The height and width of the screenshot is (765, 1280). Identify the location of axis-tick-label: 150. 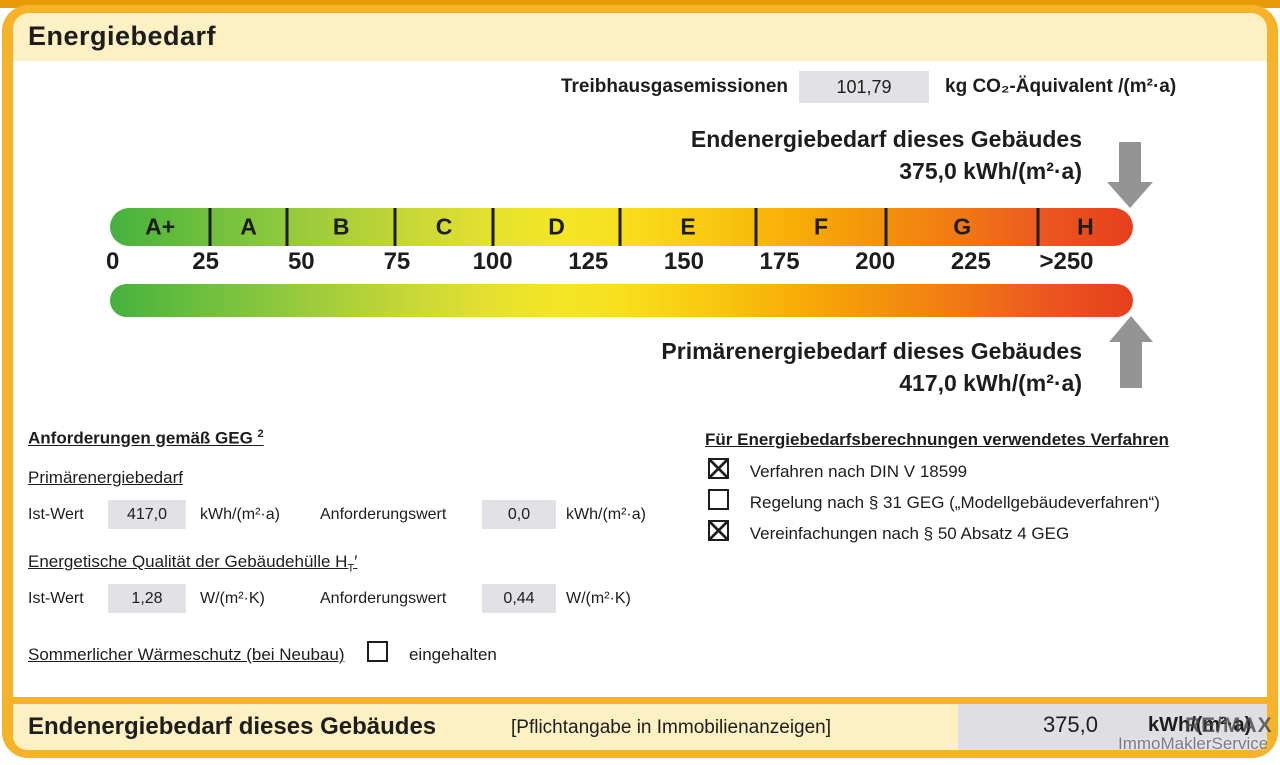
(683, 261).